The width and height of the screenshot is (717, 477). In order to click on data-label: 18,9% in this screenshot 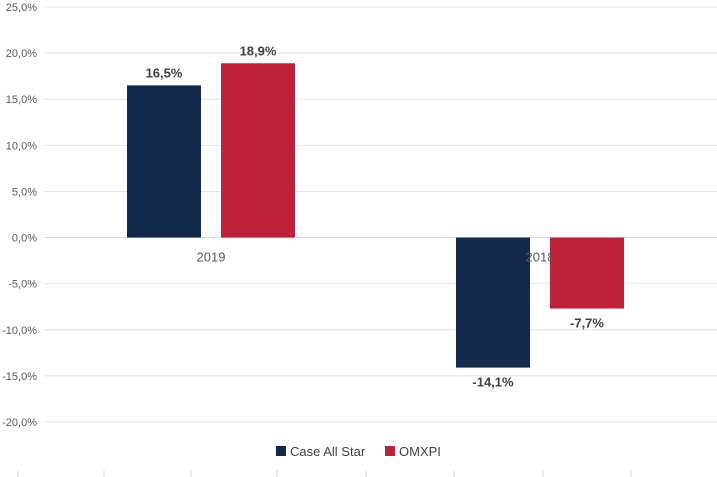, I will do `click(258, 50)`.